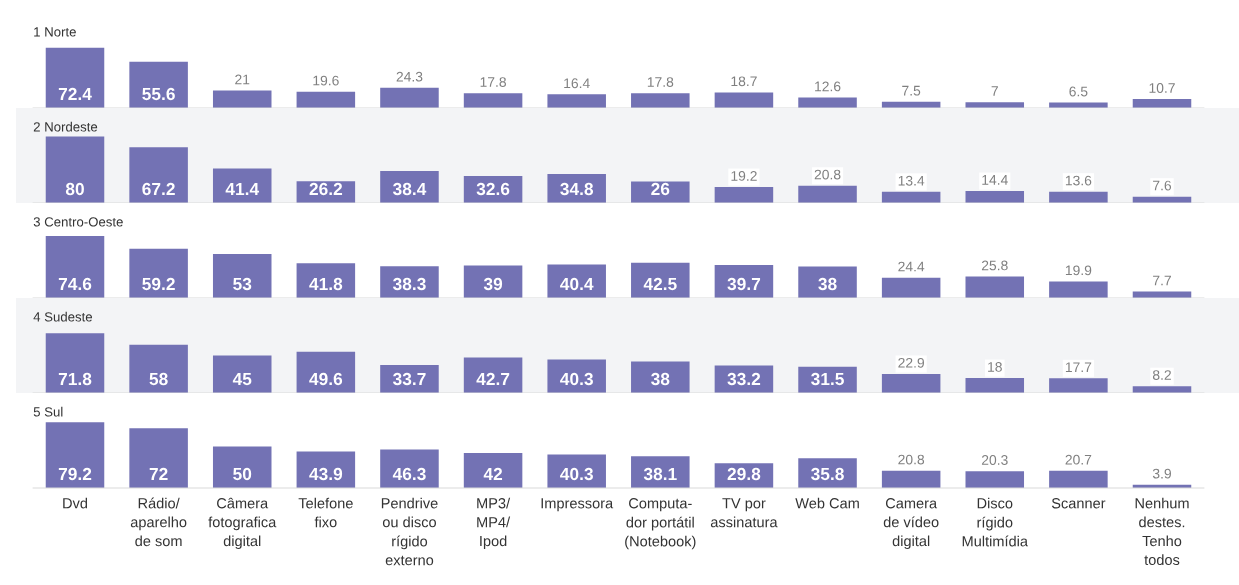 The height and width of the screenshot is (585, 1239). What do you see at coordinates (827, 379) in the screenshot?
I see `data-label: 31.5` at bounding box center [827, 379].